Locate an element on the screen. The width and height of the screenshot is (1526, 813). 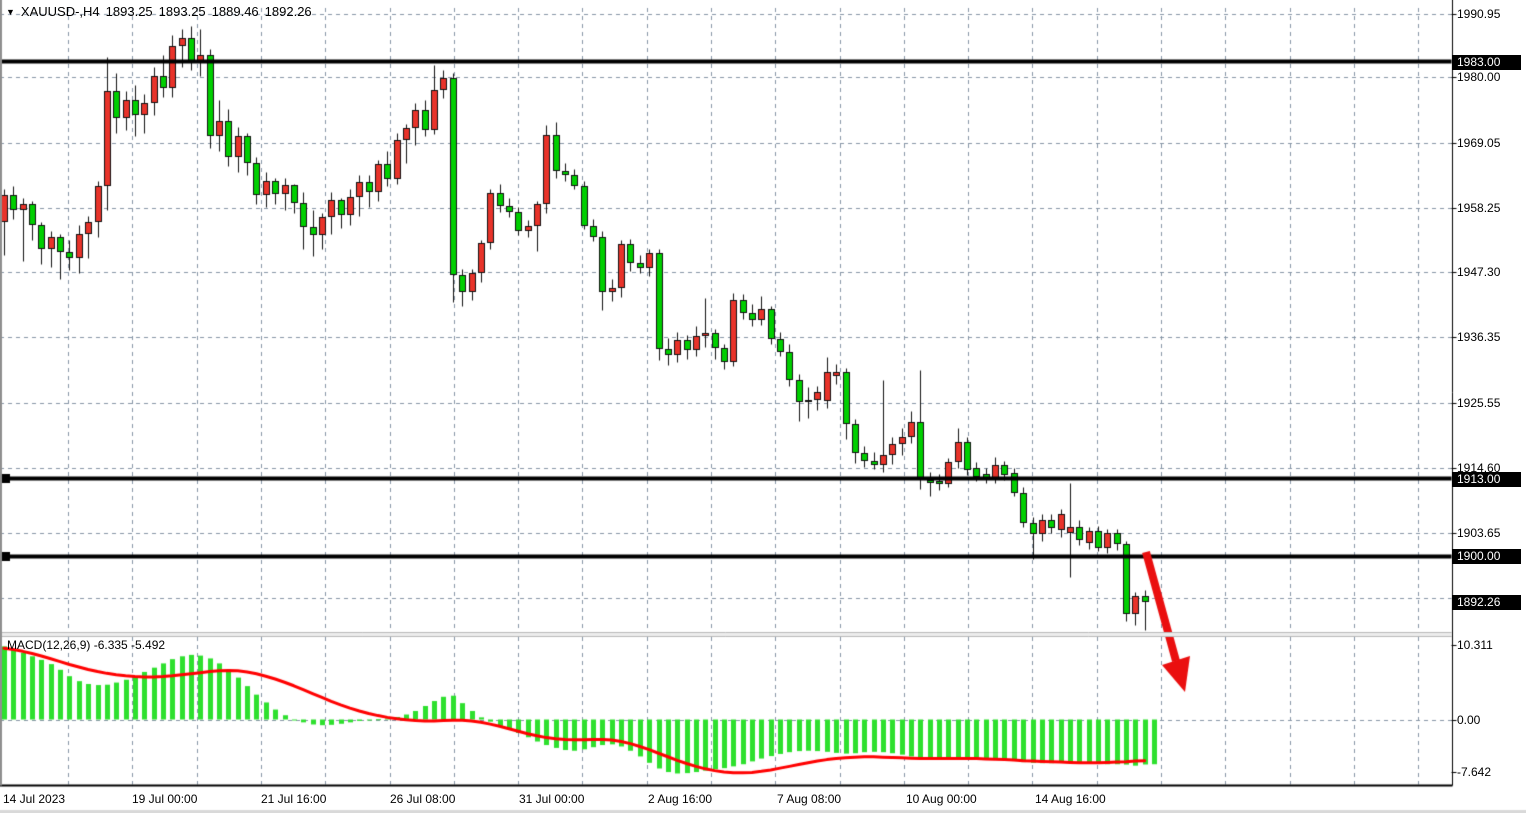
header-high: 1893.25 is located at coordinates (182, 11).